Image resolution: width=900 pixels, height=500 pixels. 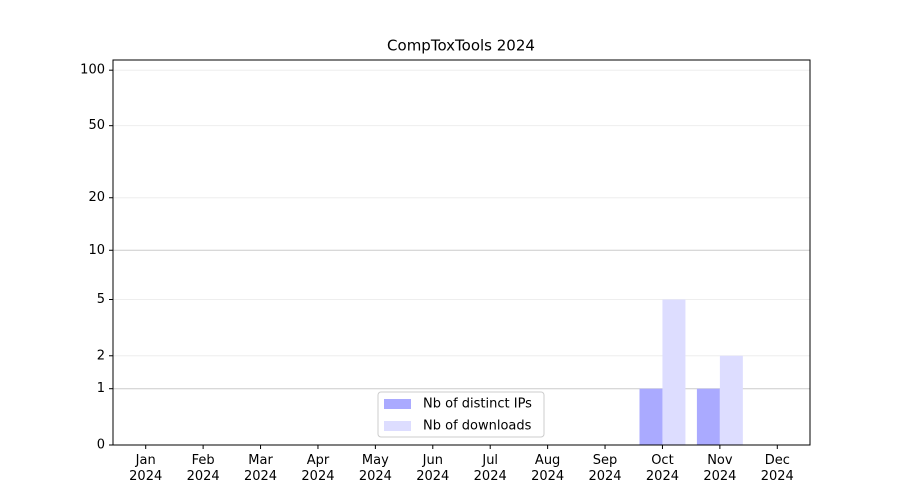 I want to click on x-tick-label: Apr 2024, so click(x=318, y=468).